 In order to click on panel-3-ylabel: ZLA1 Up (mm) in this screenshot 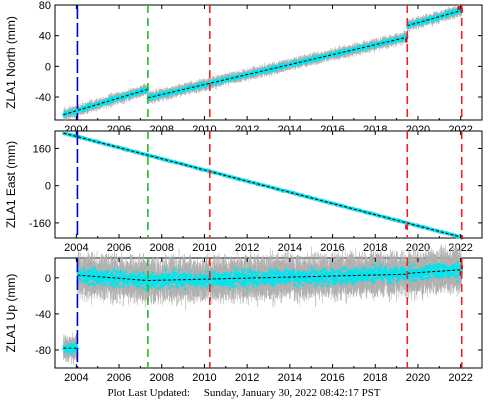, I will do `click(11, 313)`.